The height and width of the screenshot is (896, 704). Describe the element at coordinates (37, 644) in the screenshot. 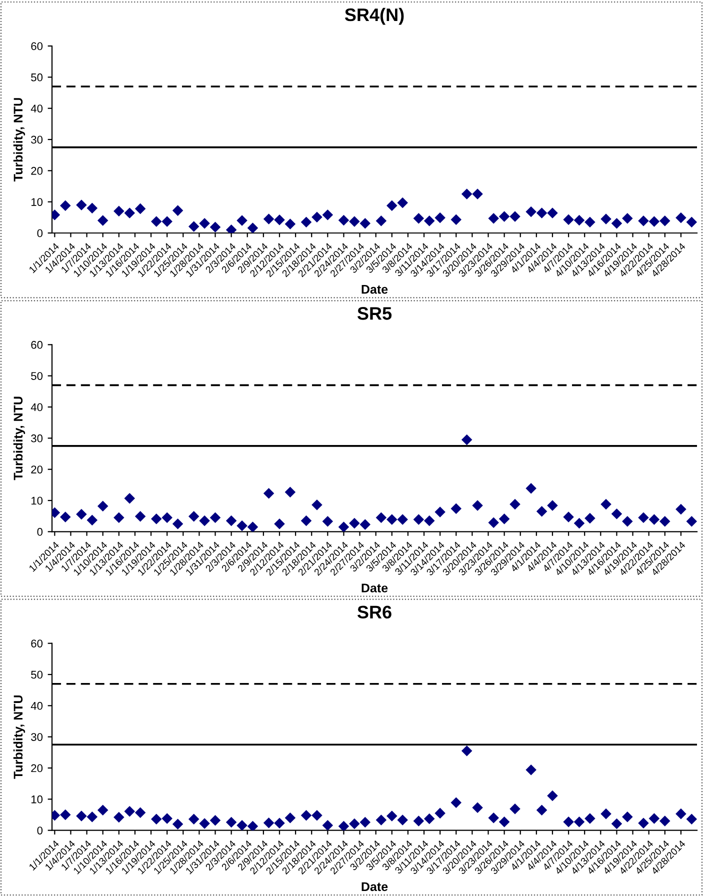

I see `y-tick-label: 60` at that location.